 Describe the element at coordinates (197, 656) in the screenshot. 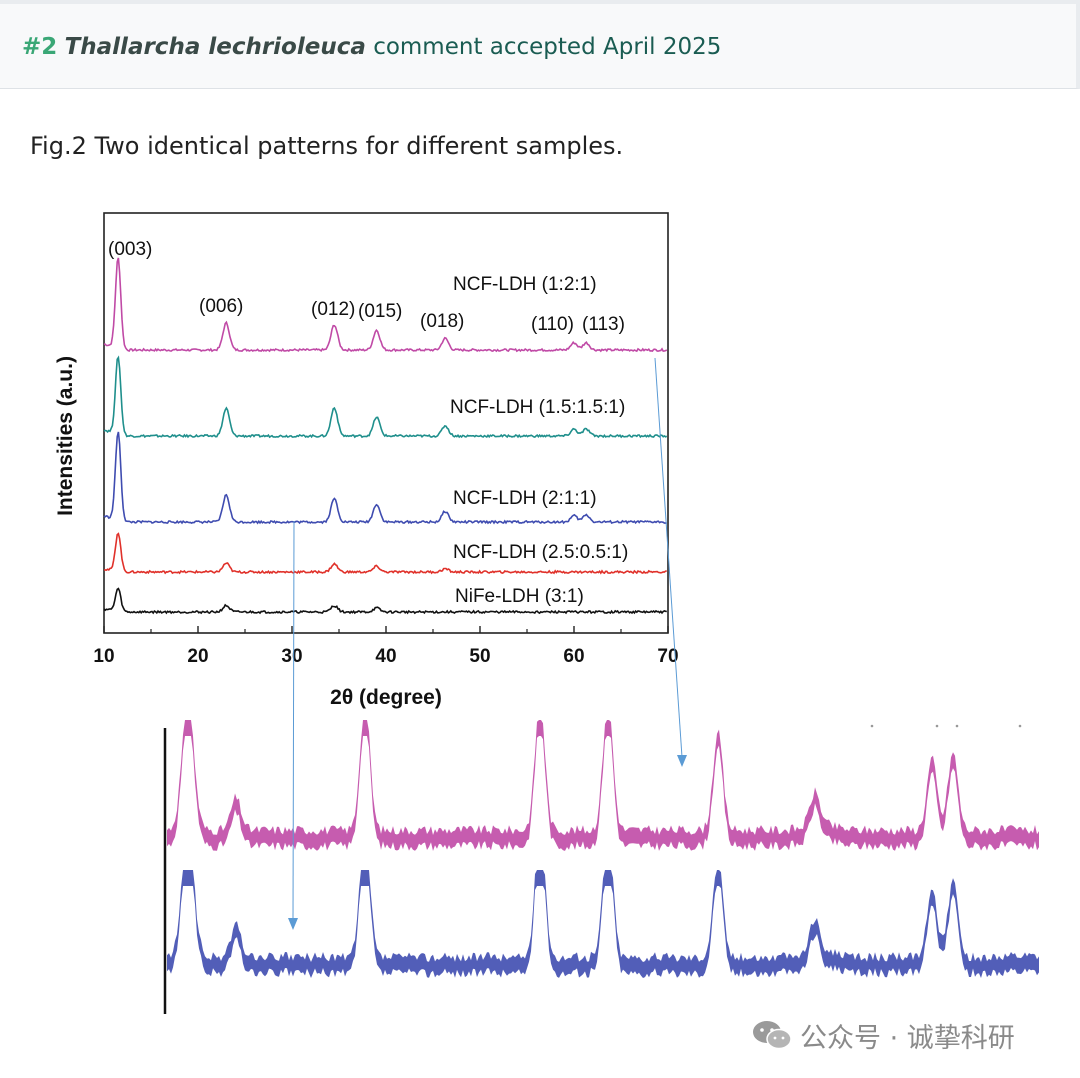

I see `x-tick-label: 20` at that location.